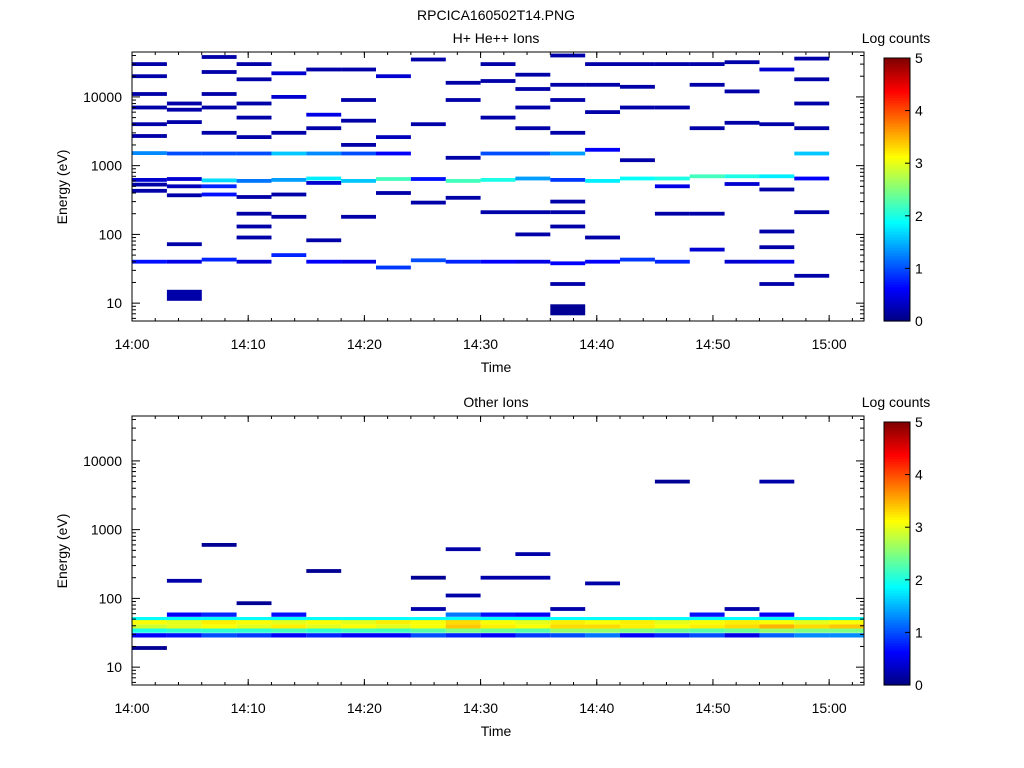 The height and width of the screenshot is (768, 1024). Describe the element at coordinates (62, 187) in the screenshot. I see `y-axis-label: Energy (eV)` at that location.